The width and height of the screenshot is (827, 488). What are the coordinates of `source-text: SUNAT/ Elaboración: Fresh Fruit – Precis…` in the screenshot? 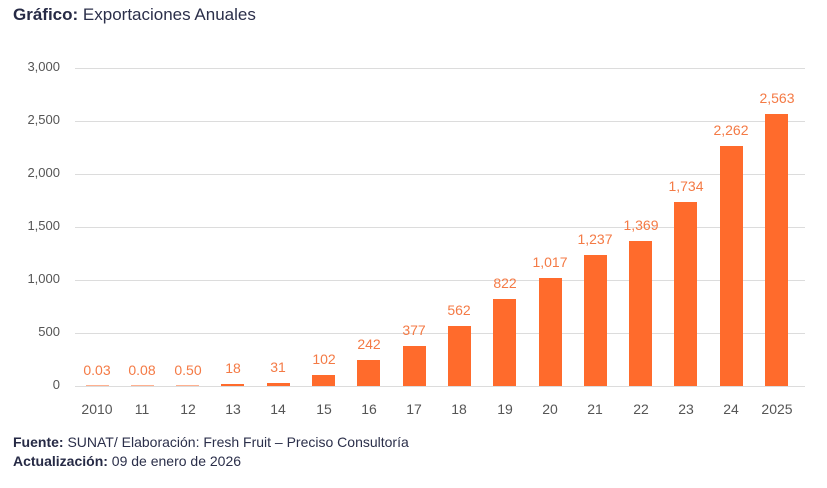 It's located at (236, 442).